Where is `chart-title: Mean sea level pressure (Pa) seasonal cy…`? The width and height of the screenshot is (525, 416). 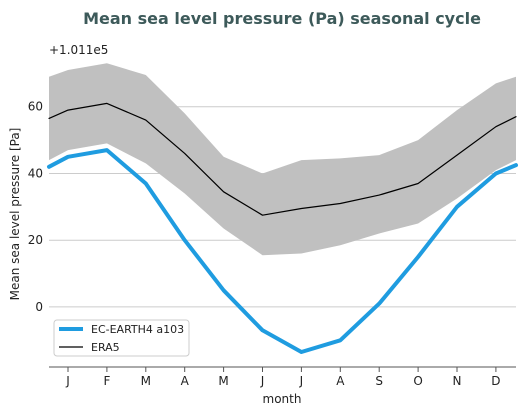
chart-title: Mean sea level pressure (Pa) seasonal cy… is located at coordinates (282, 18).